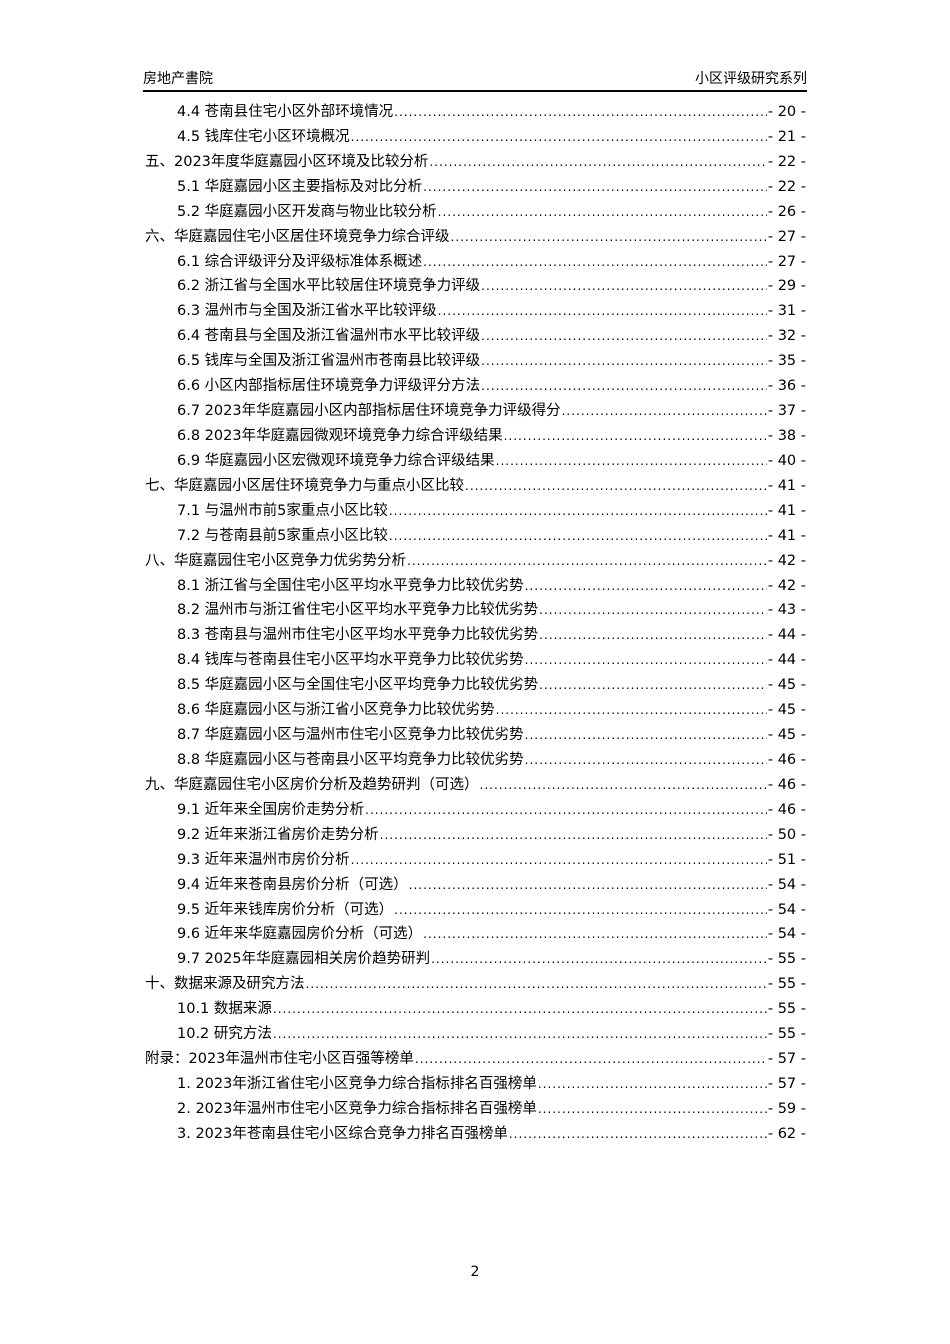 The height and width of the screenshot is (1344, 950). What do you see at coordinates (475, 112) in the screenshot?
I see `toc-entry: 4.4 苍南县住宅小区外部环境情况 - 20 -` at bounding box center [475, 112].